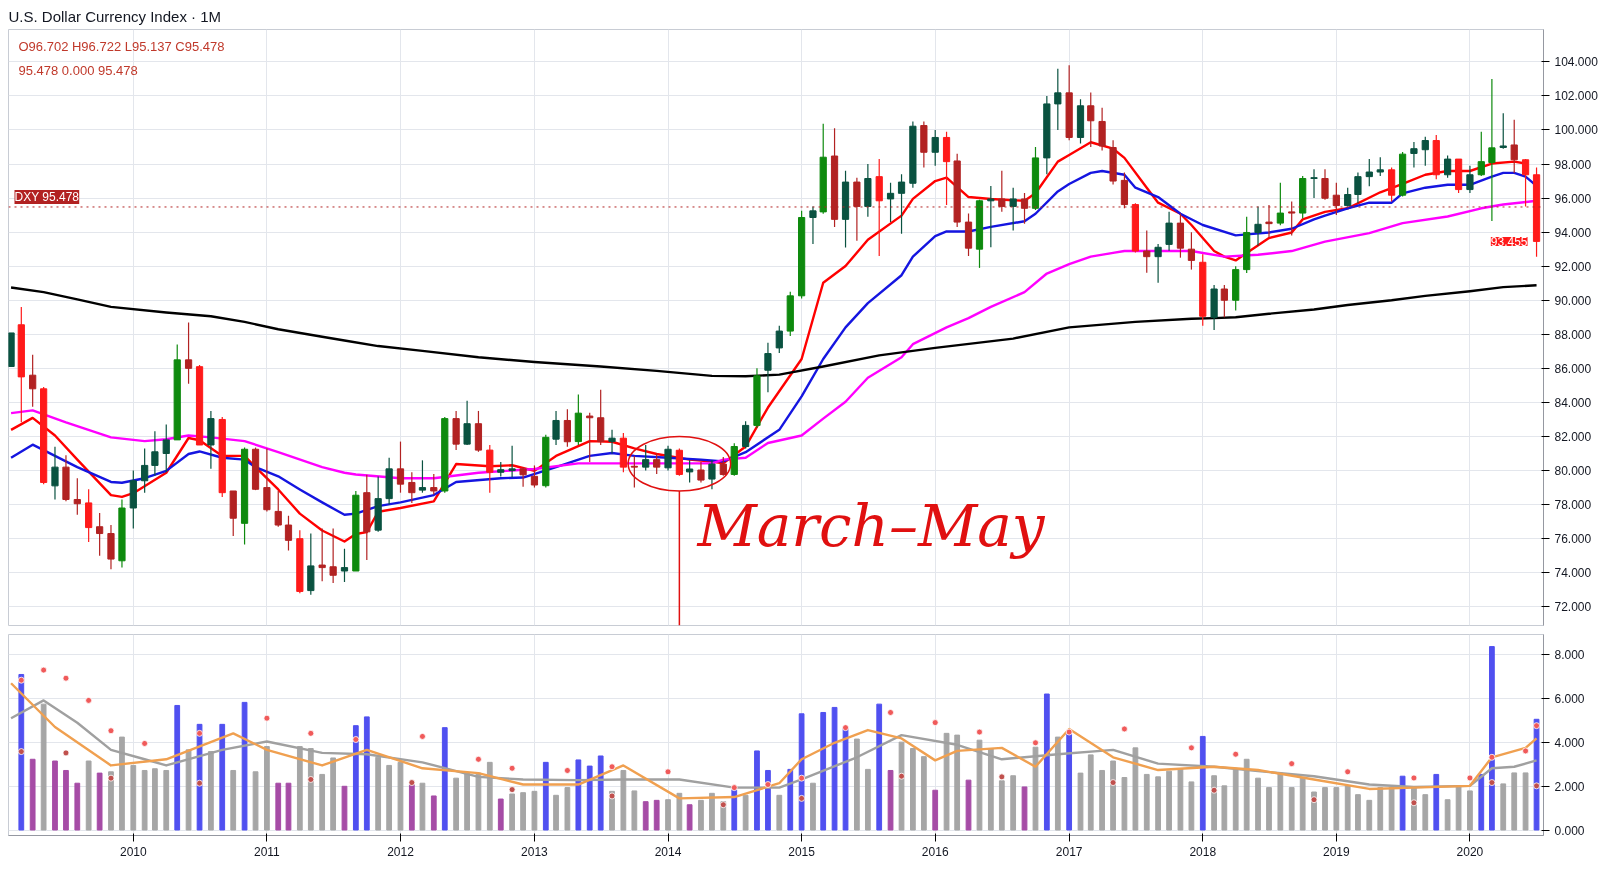 The width and height of the screenshot is (1611, 883). I want to click on y-tick-label: 90.000, so click(1573, 300).